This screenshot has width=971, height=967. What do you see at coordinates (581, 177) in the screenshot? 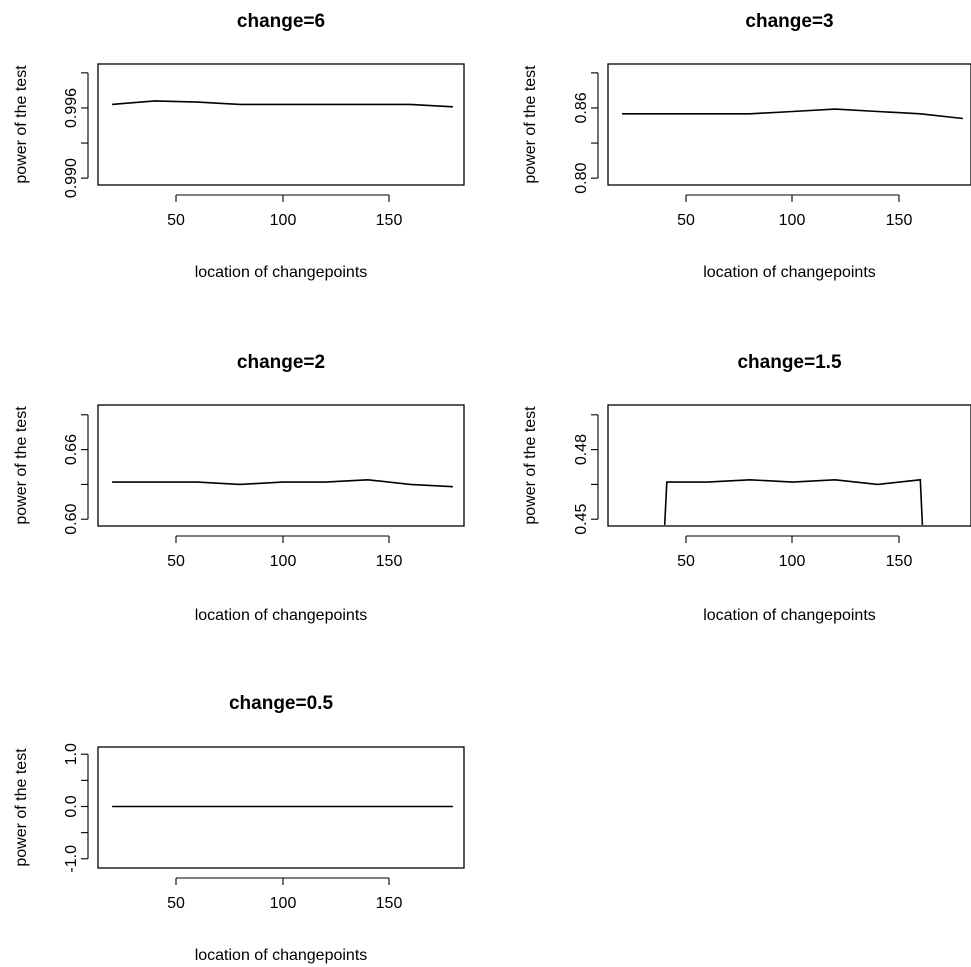
I see `y-tick-label: 0.80` at bounding box center [581, 177].